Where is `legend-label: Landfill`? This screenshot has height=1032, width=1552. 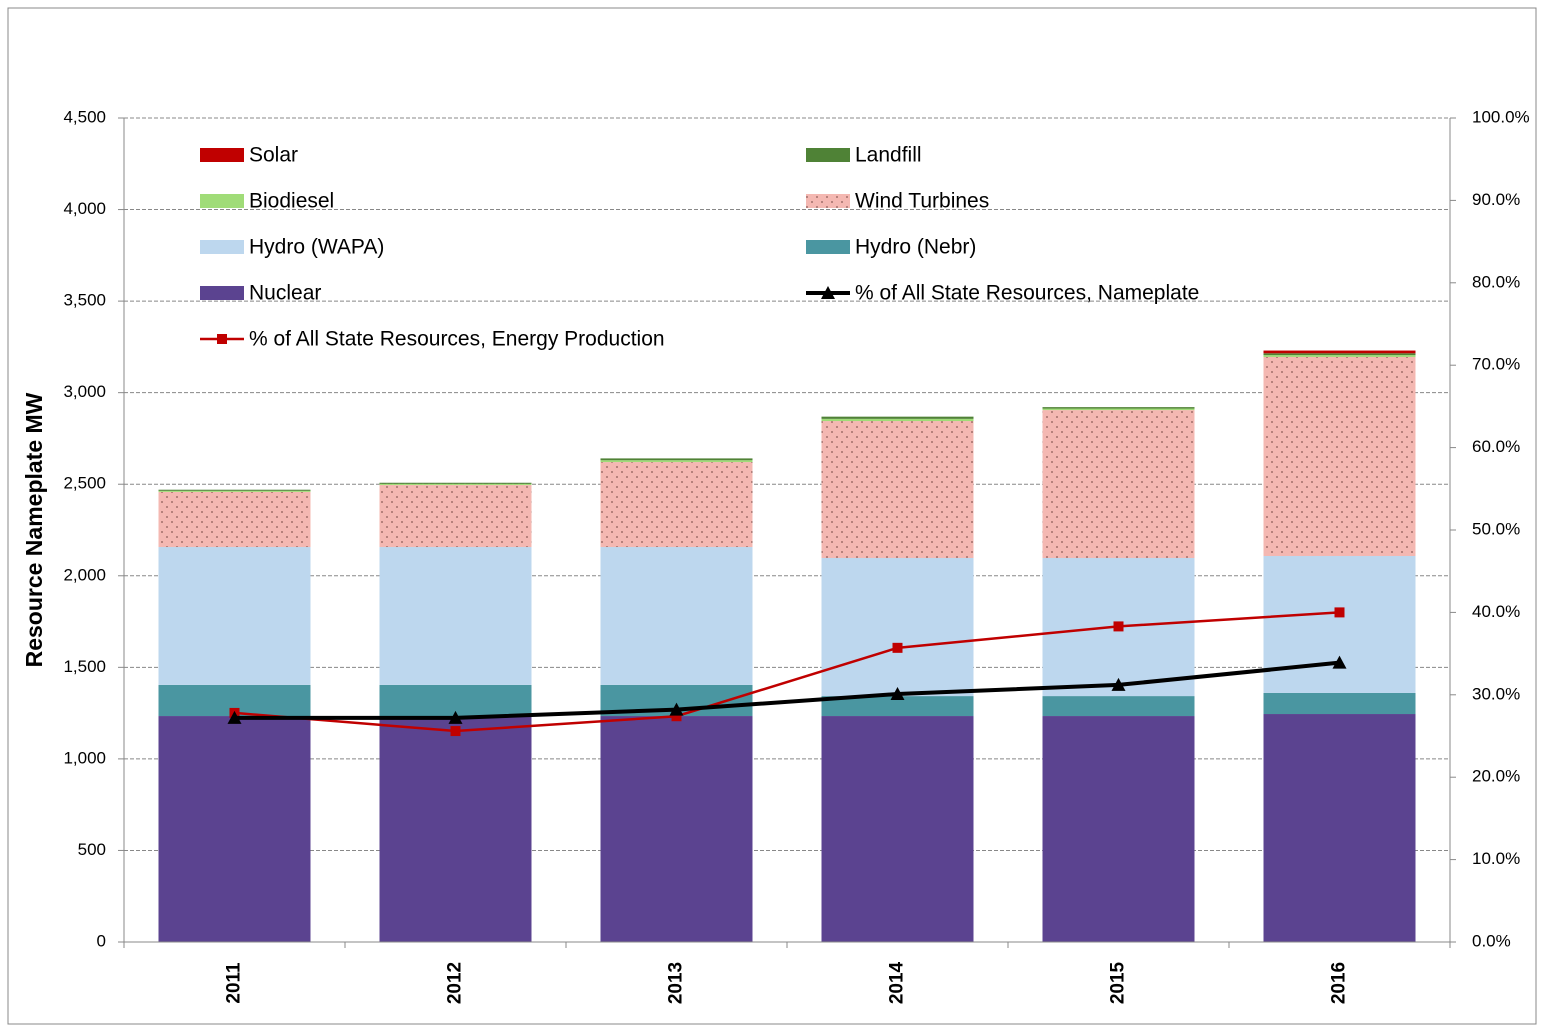
legend-label: Landfill is located at coordinates (888, 155).